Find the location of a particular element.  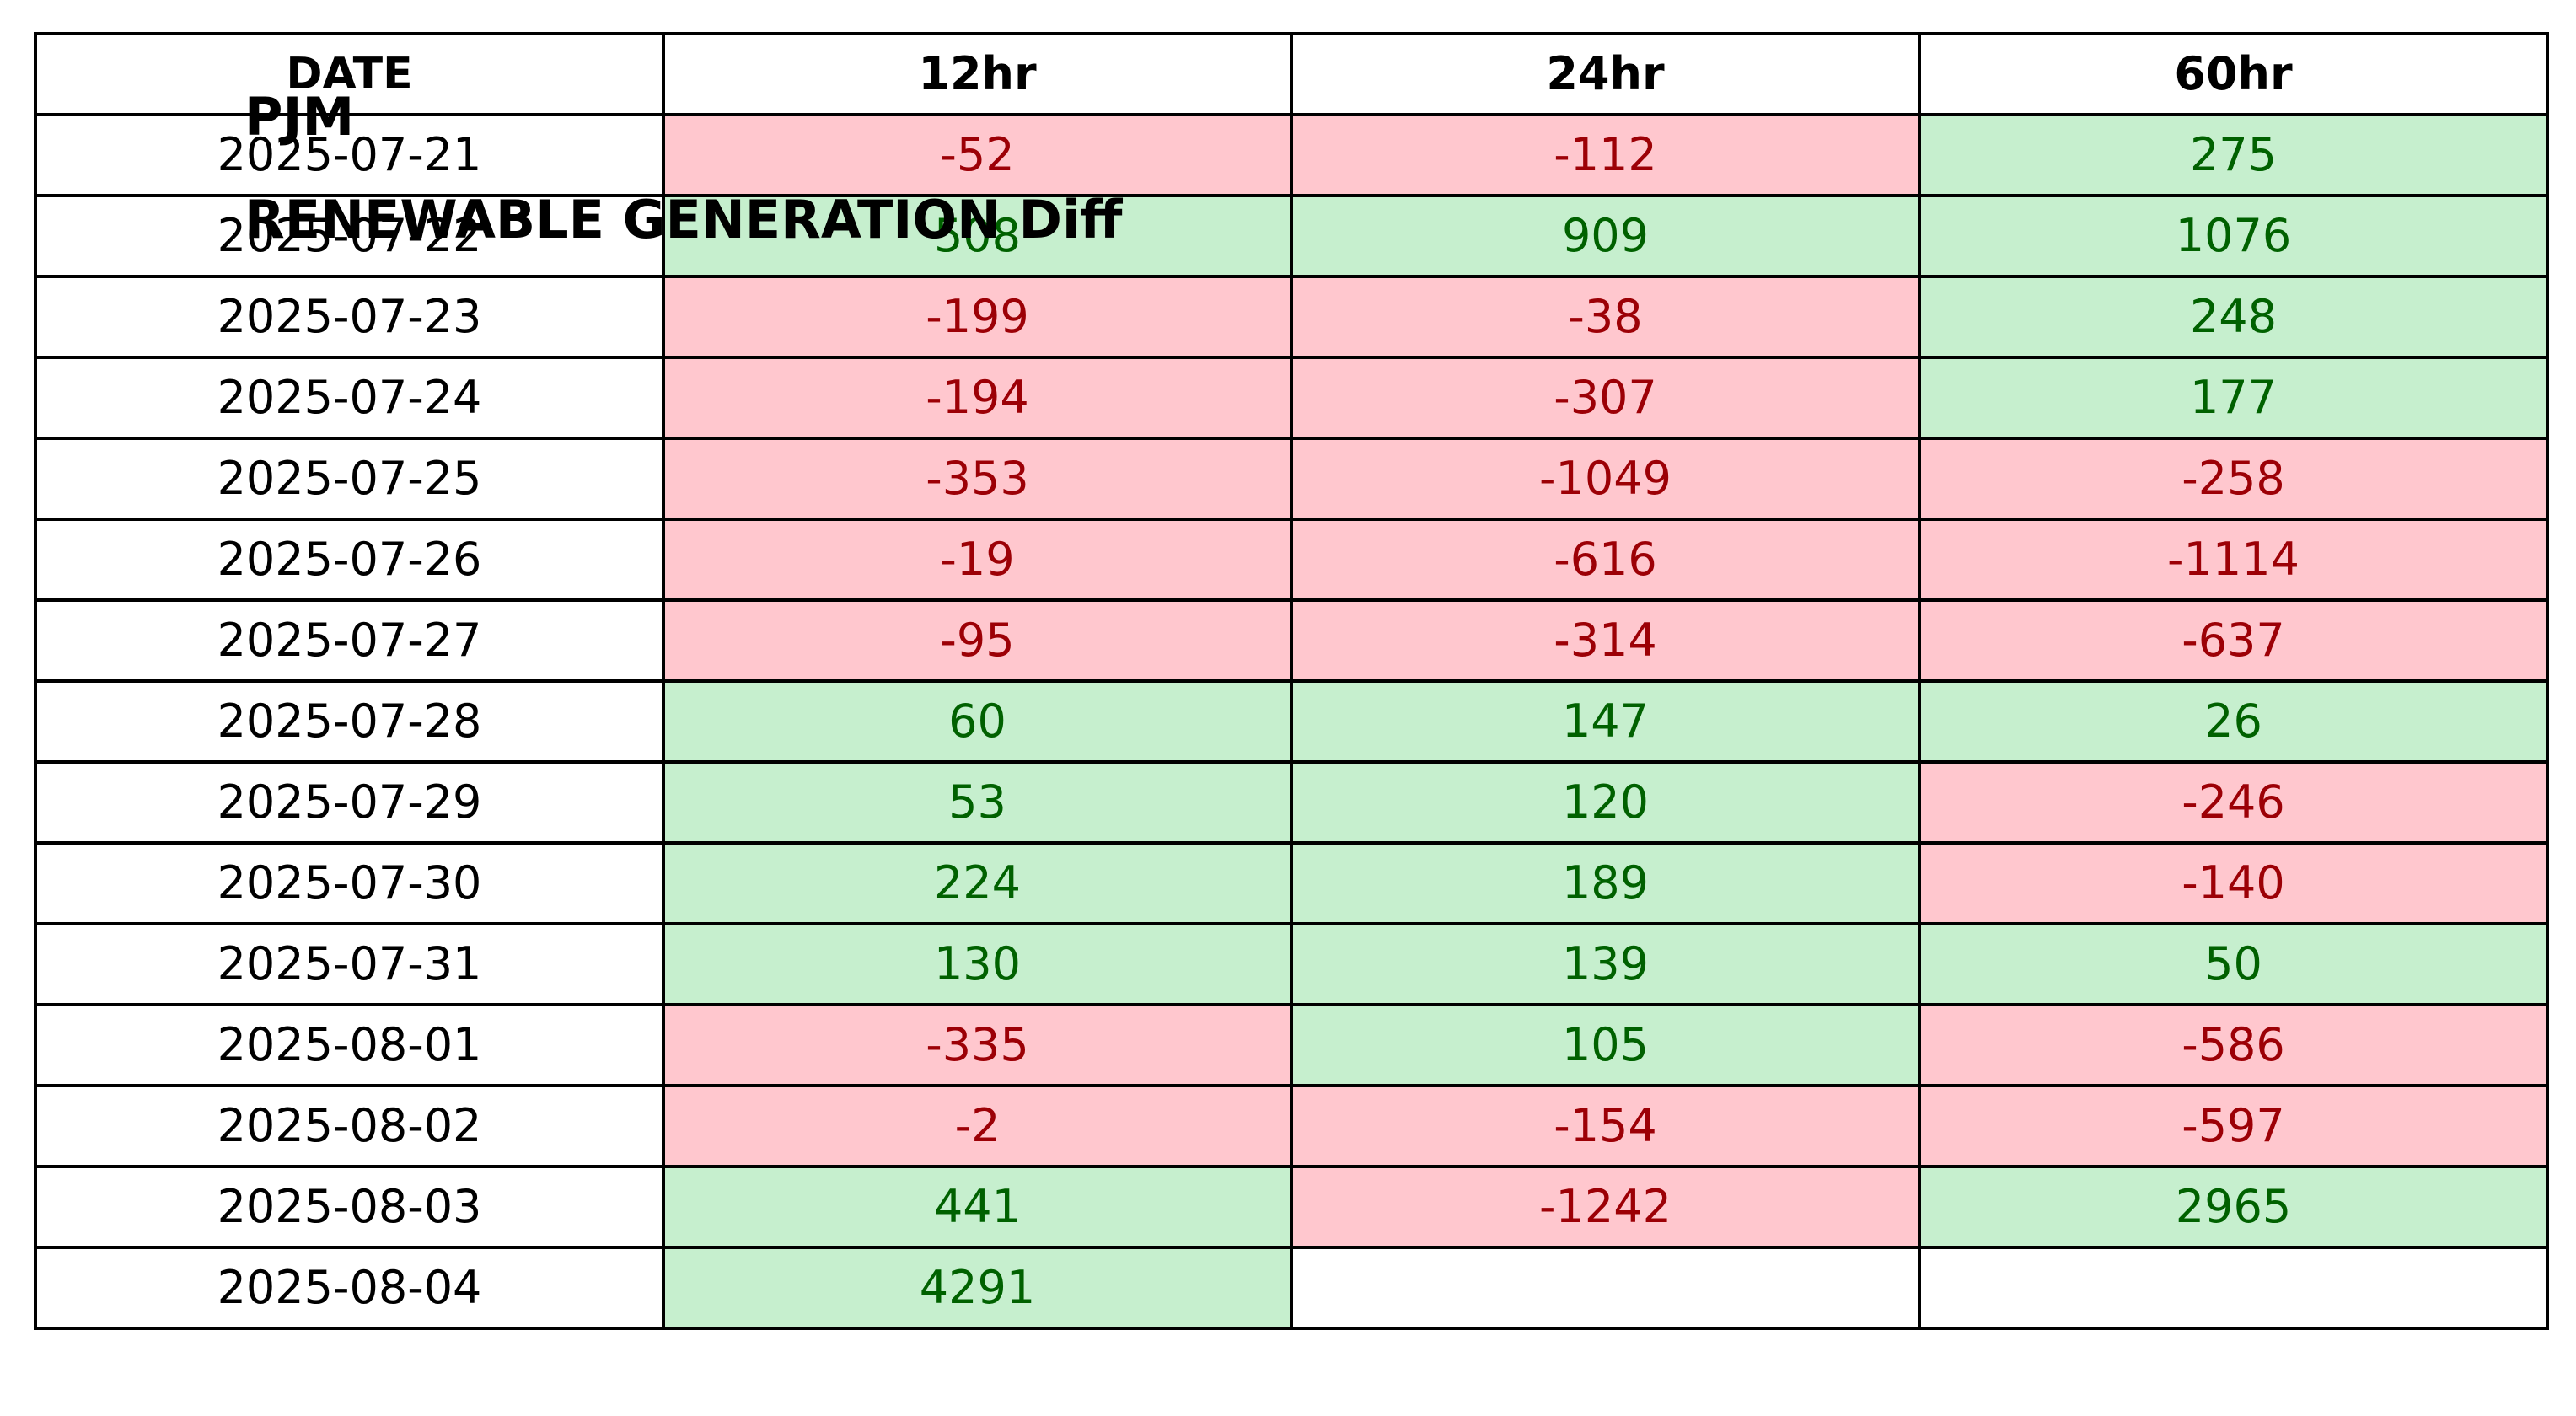

date-cell: 2025-07-31 is located at coordinates (349, 964).